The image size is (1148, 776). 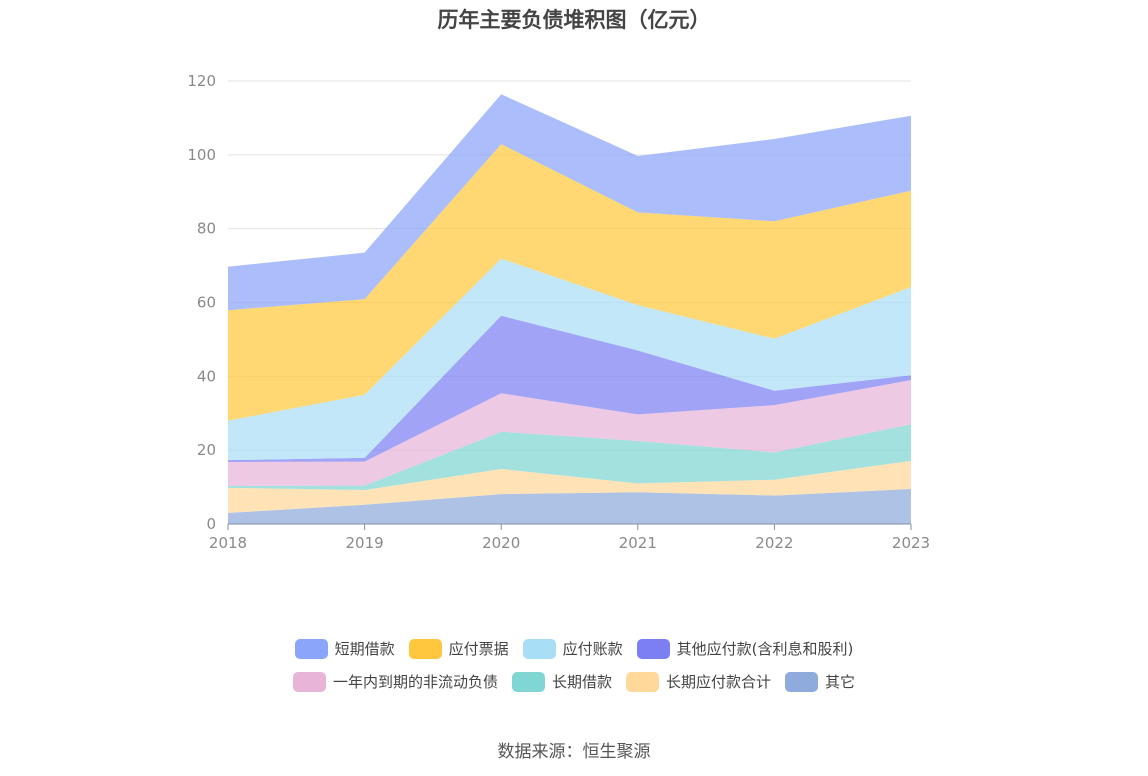 I want to click on x-tick-label: 2018, so click(x=228, y=543).